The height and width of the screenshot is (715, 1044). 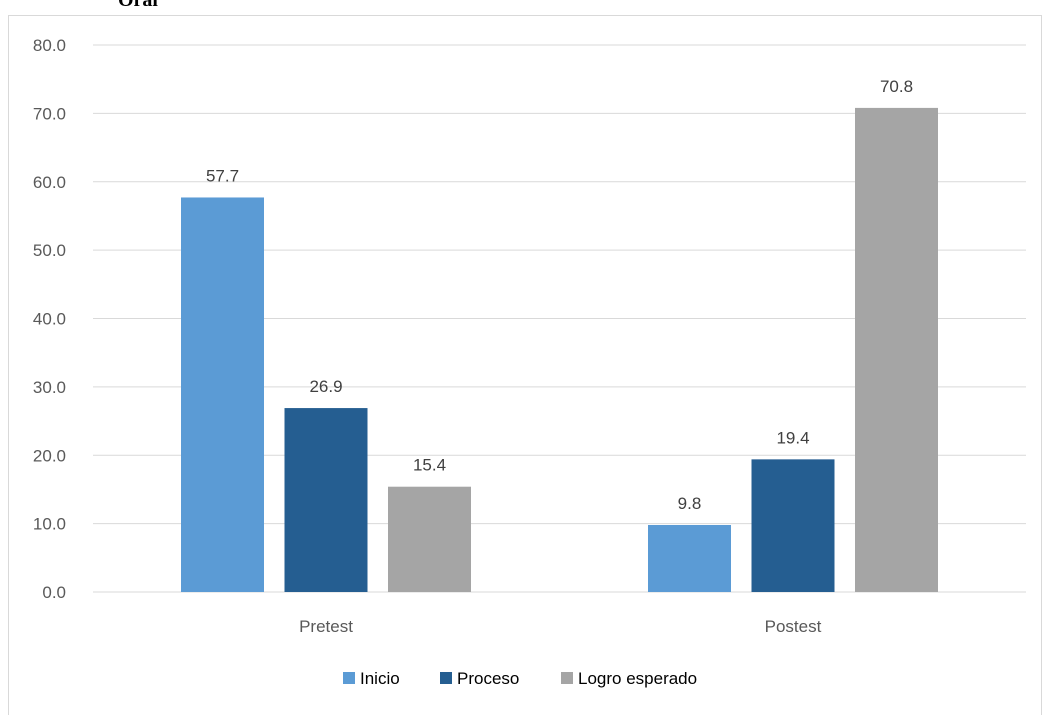 What do you see at coordinates (325, 386) in the screenshot?
I see `data-label: 26.9` at bounding box center [325, 386].